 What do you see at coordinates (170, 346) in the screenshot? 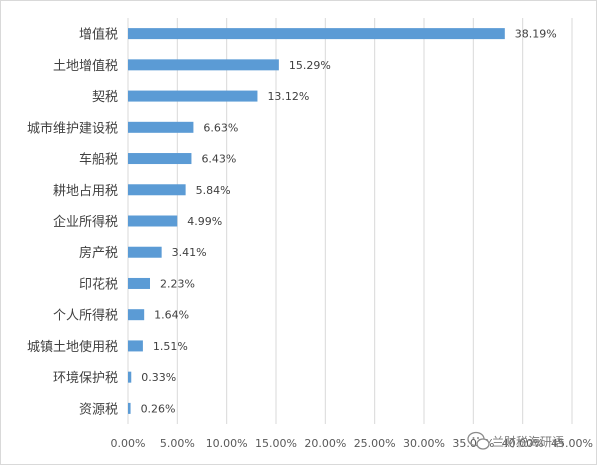
I see `value-label: 1.51%` at bounding box center [170, 346].